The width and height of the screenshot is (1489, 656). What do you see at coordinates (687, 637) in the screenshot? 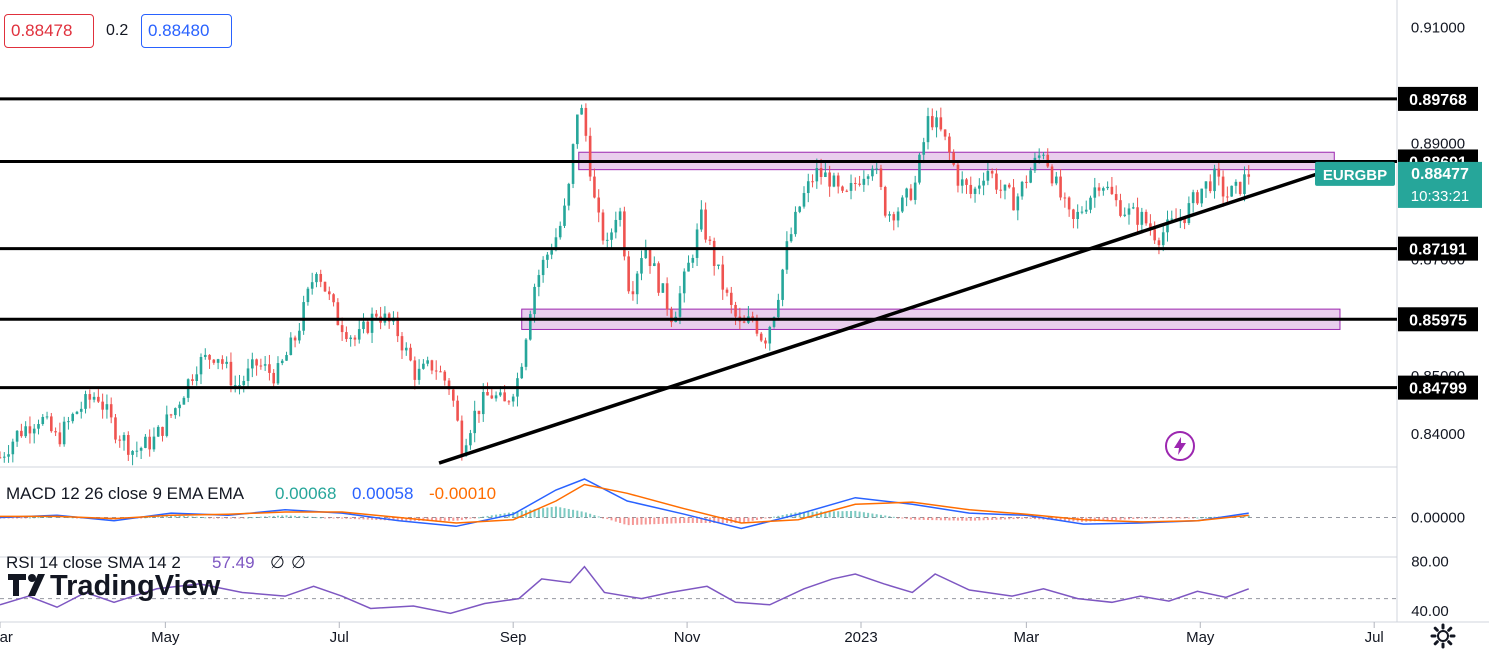
I see `time-axis-label: Nov` at bounding box center [687, 637].